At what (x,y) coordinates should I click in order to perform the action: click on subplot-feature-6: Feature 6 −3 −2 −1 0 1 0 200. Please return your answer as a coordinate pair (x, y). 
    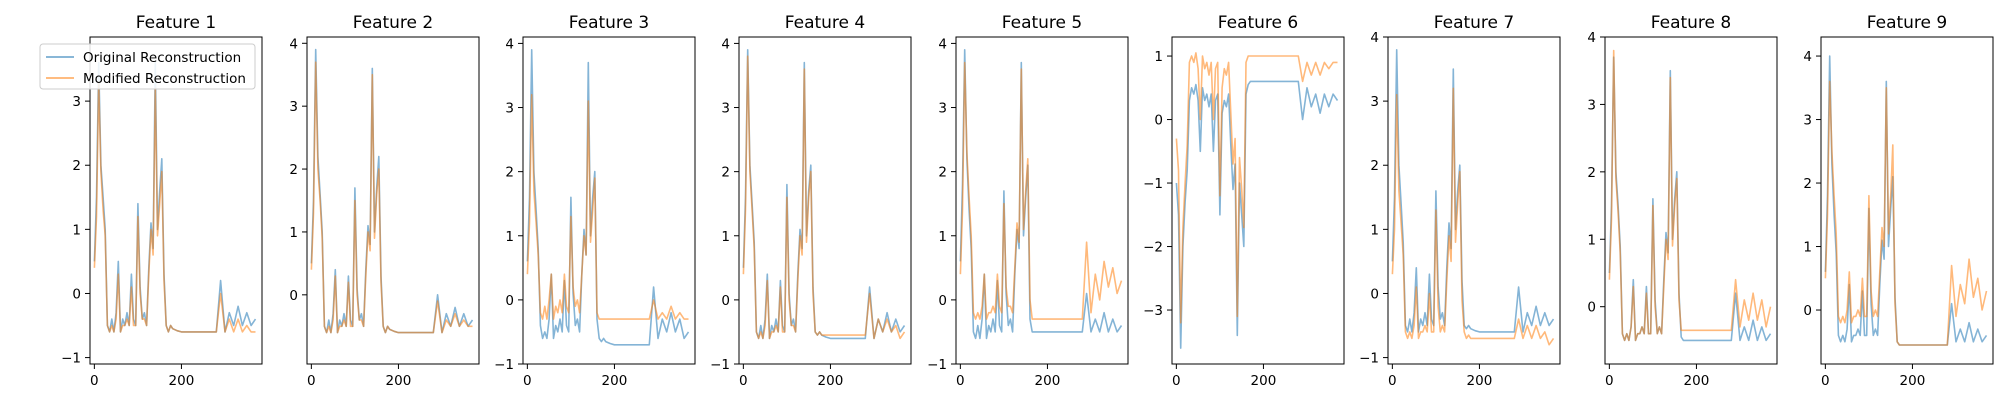
    Looking at the image, I should click on (1244, 201).